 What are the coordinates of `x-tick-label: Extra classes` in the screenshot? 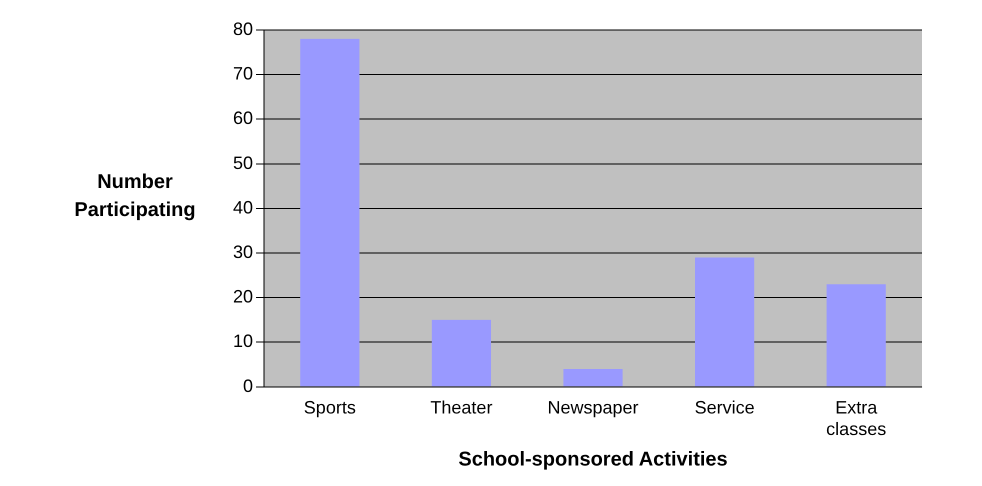 It's located at (856, 419).